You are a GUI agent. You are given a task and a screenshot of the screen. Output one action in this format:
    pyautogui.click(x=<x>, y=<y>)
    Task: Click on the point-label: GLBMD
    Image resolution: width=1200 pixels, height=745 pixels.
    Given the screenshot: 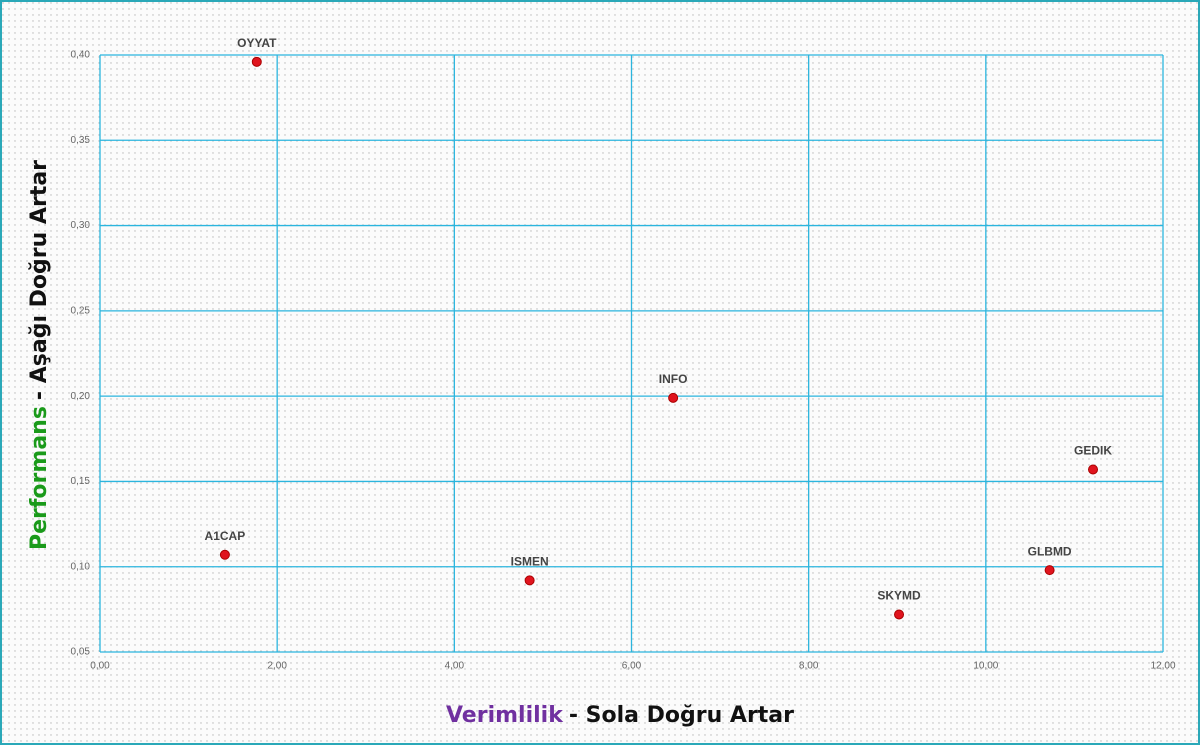 What is the action you would take?
    pyautogui.click(x=1050, y=551)
    